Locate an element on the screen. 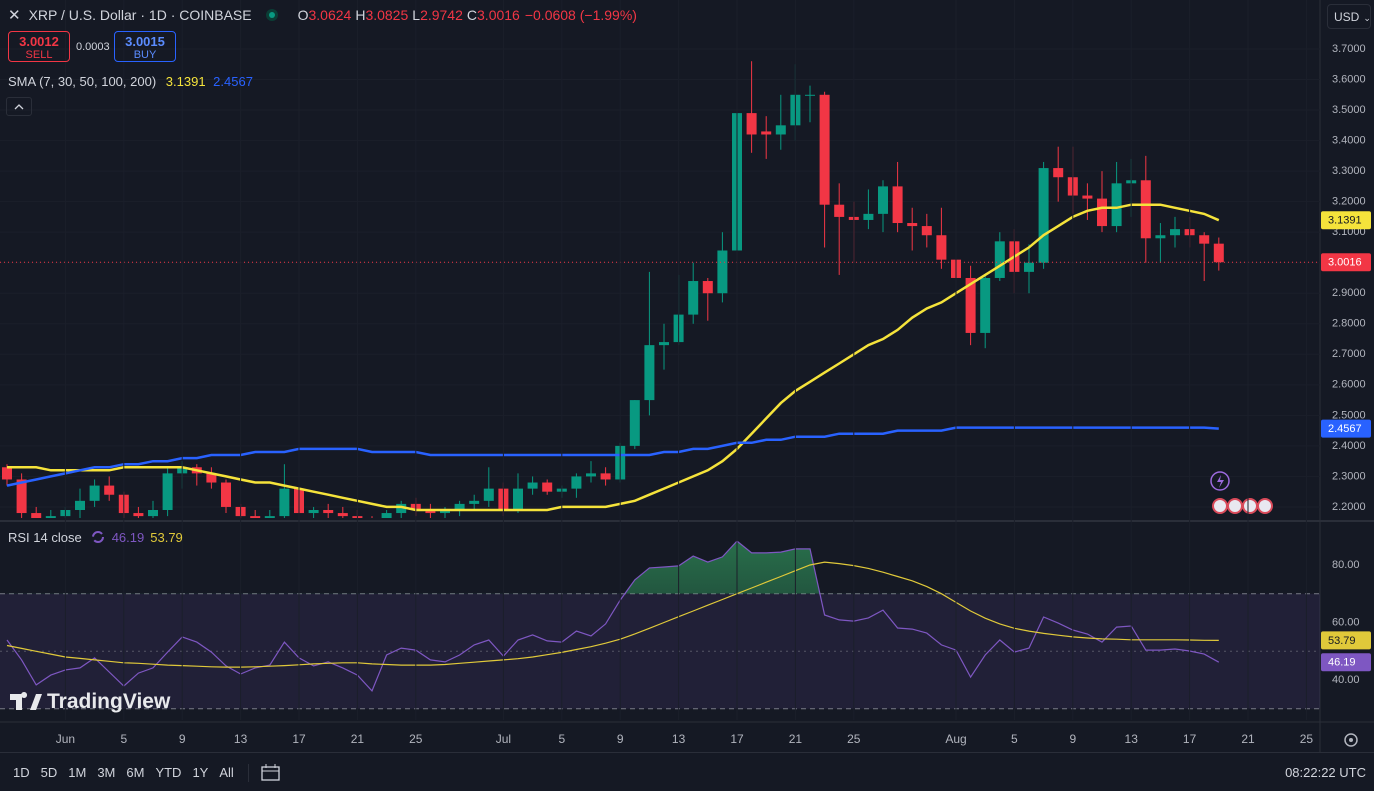 The image size is (1374, 791). range-button: 1M is located at coordinates (77, 772).